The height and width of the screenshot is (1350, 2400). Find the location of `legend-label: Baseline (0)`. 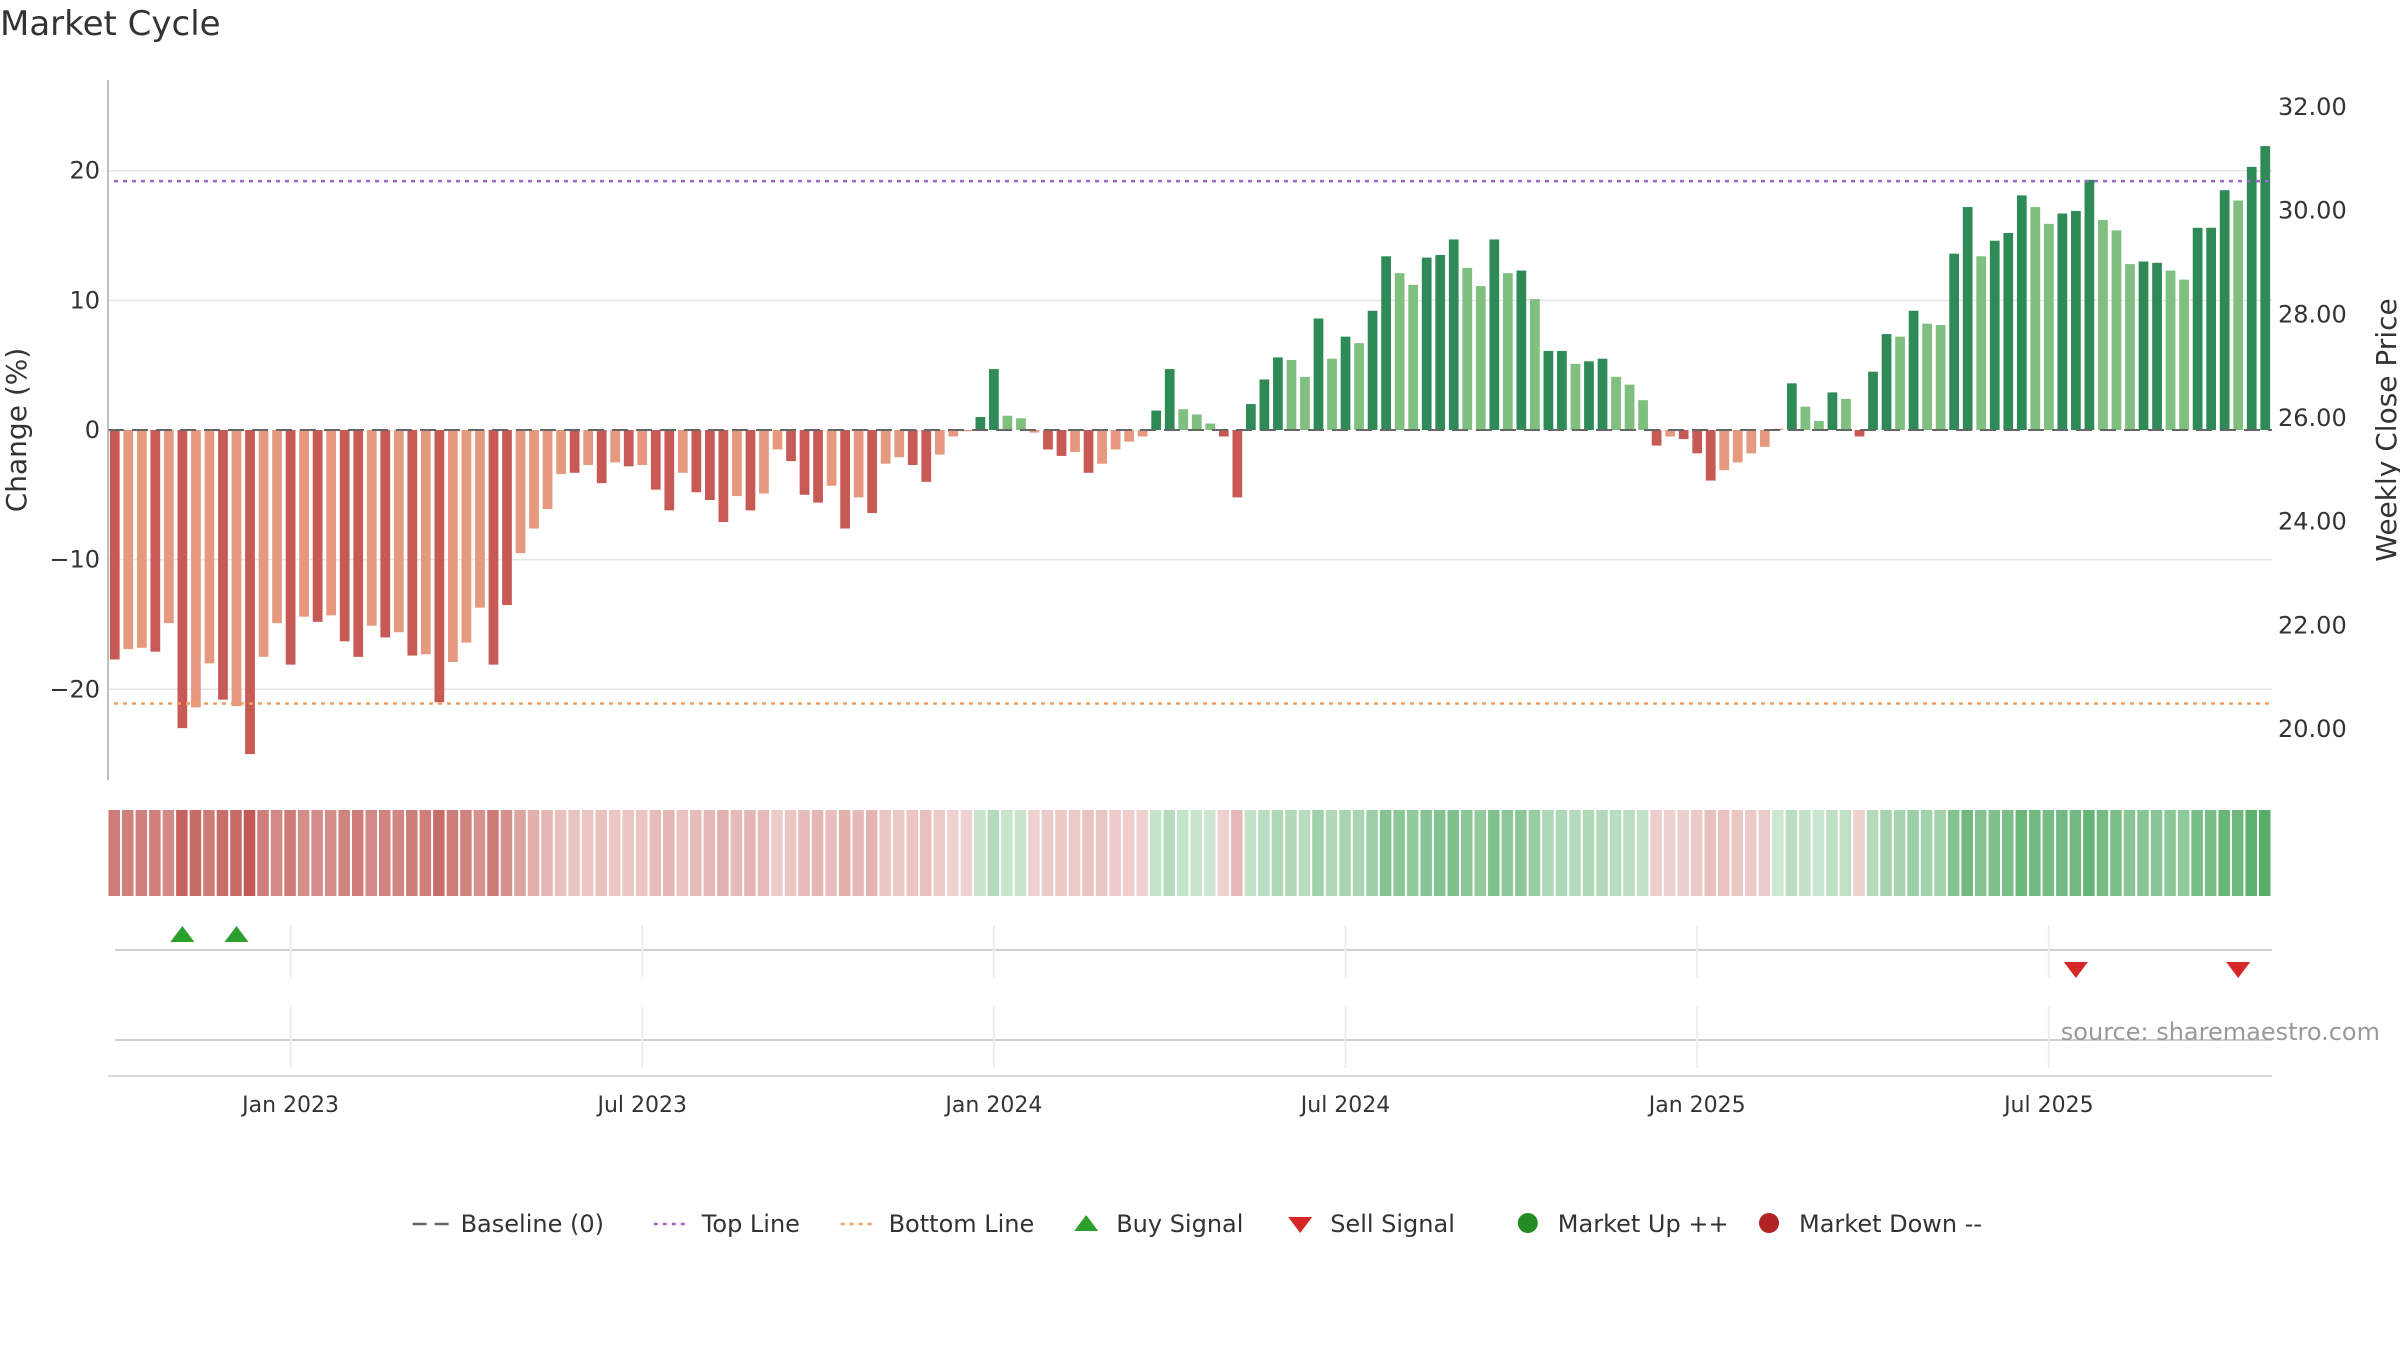

legend-label: Baseline (0) is located at coordinates (532, 1224).